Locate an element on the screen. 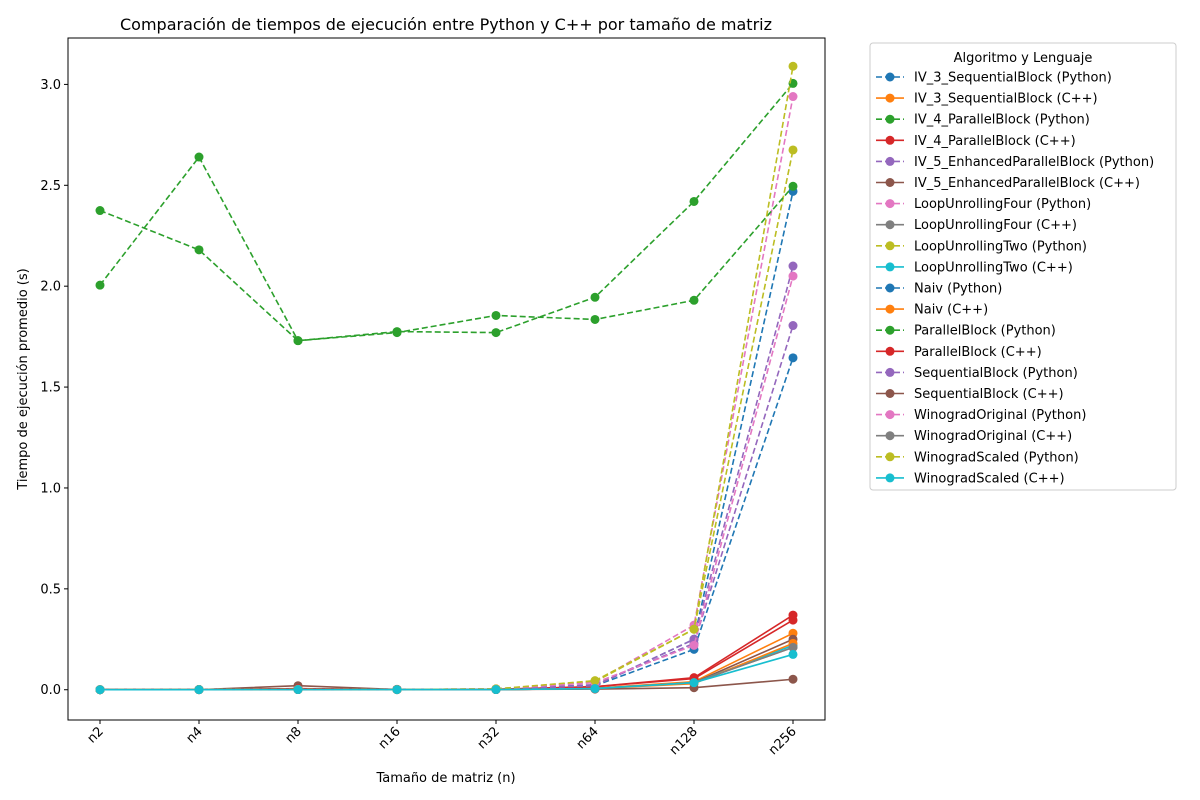 Image resolution: width=1200 pixels, height=800 pixels. legend-label: WinogradOriginal (Python) is located at coordinates (1000, 415).